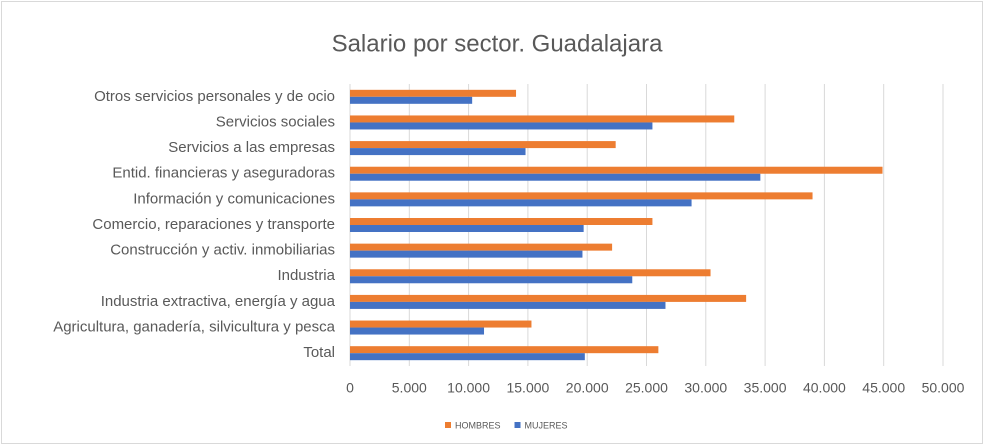  What do you see at coordinates (478, 425) in the screenshot?
I see `legend-label: HOMBRES` at bounding box center [478, 425].